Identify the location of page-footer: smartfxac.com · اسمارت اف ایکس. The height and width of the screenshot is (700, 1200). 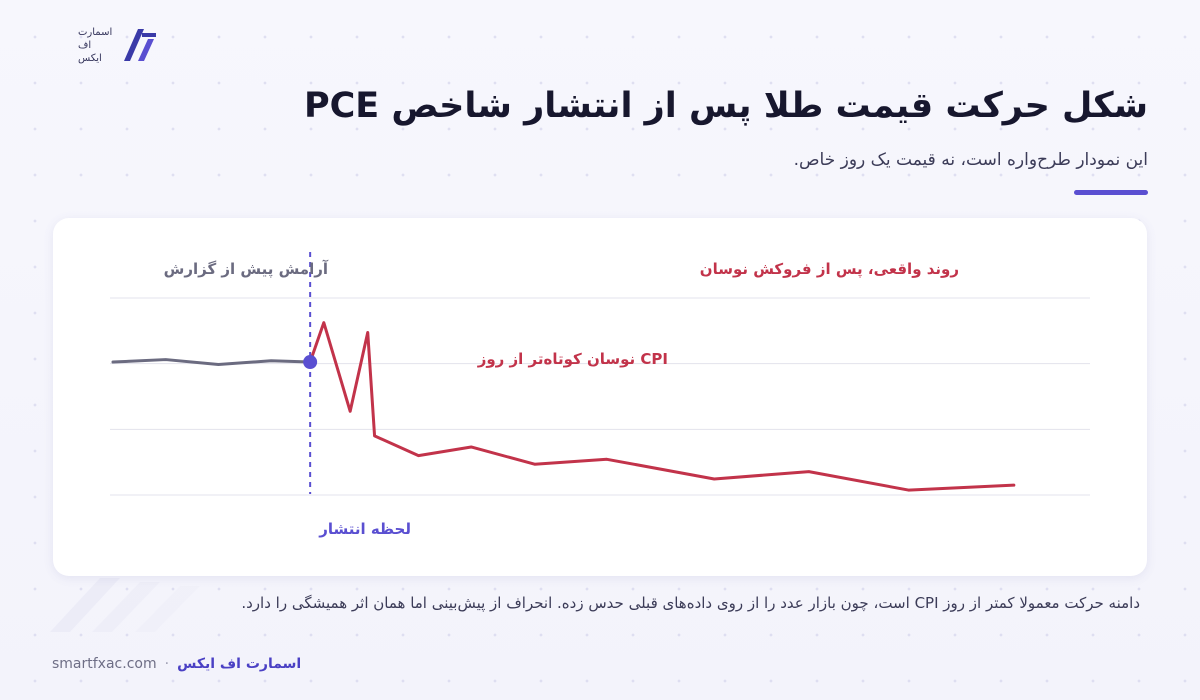
(176, 664).